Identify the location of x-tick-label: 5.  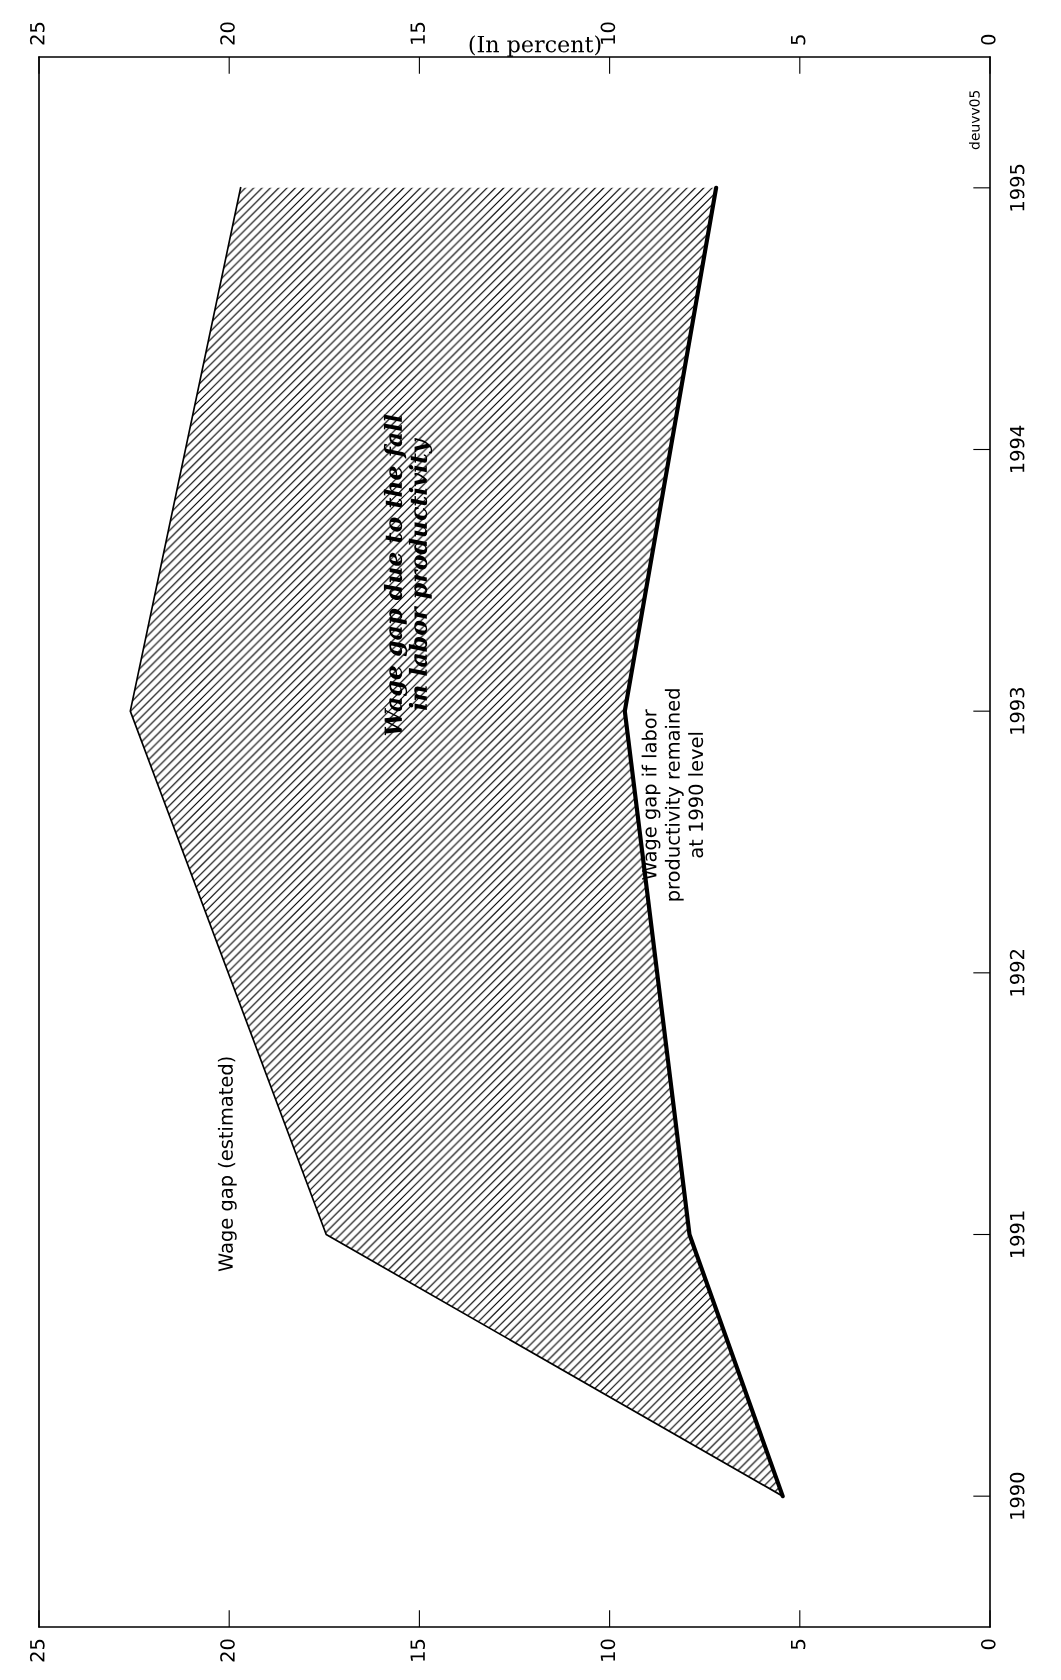
(798, 40).